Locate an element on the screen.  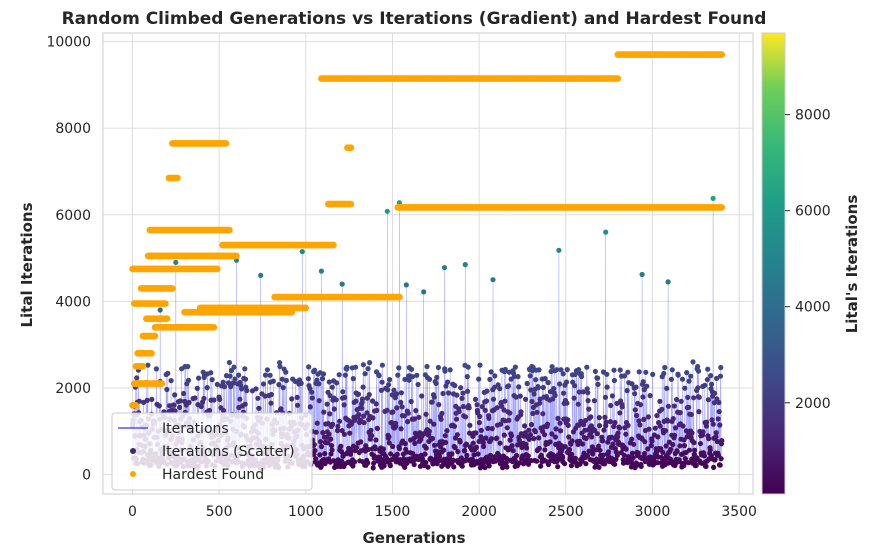
colorbar: 2000 4000 6000 8000 Lital's Iterations is located at coordinates (811, 263).